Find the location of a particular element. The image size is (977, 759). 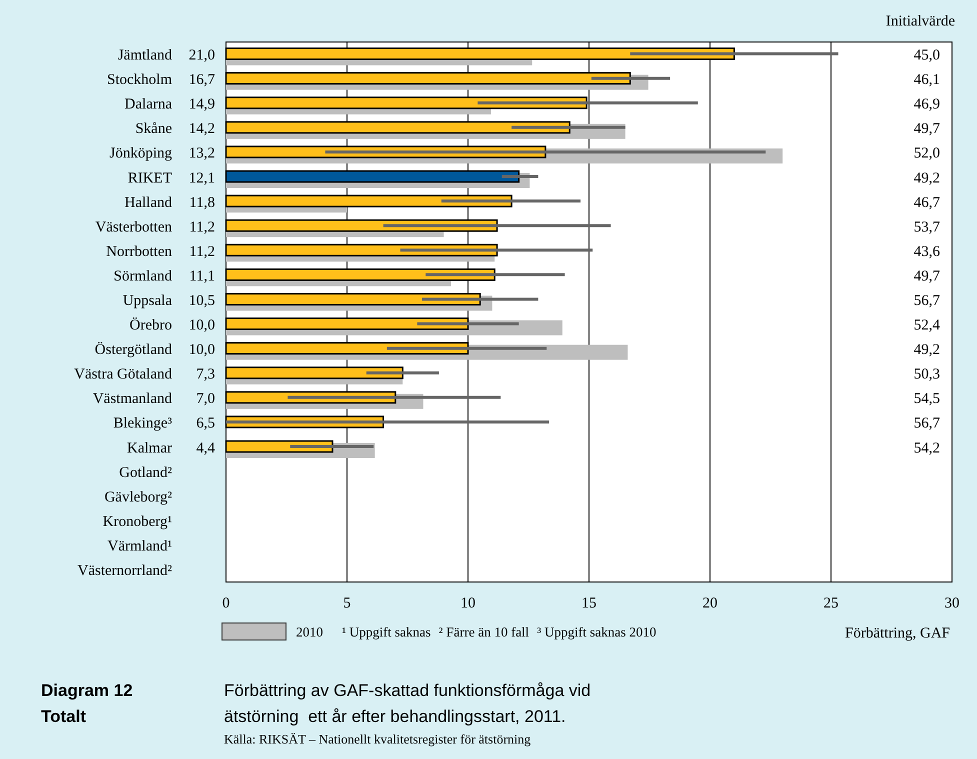

text: Förbättring av GAF-skattad funktionsförmåga vid ätstörning ett år efter behandlingsstart, 2011. is located at coordinates (407, 703).